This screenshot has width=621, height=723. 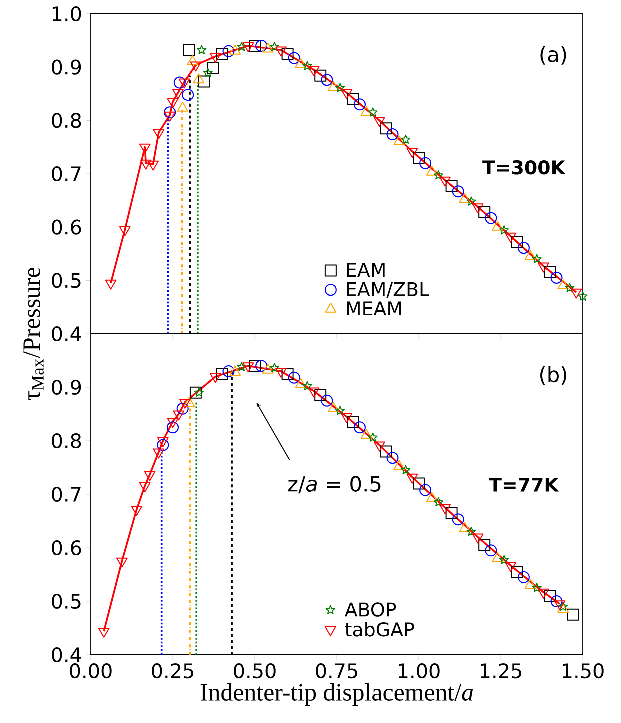 What do you see at coordinates (379, 629) in the screenshot?
I see `legend-label: tabGAP` at bounding box center [379, 629].